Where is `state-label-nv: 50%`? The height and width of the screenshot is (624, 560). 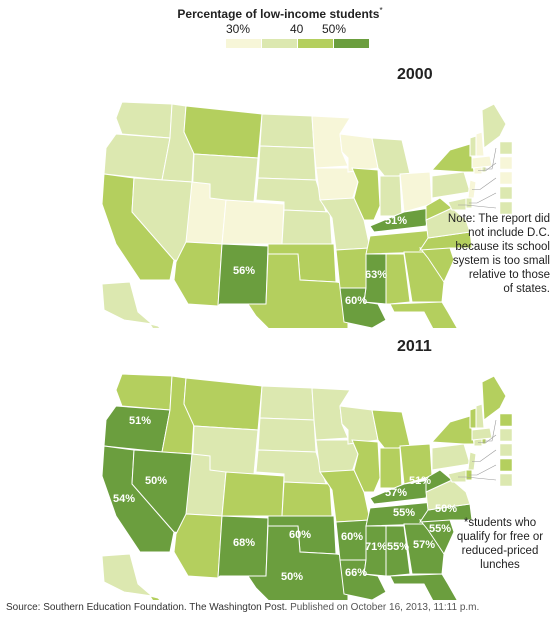 state-label-nv: 50% is located at coordinates (156, 481).